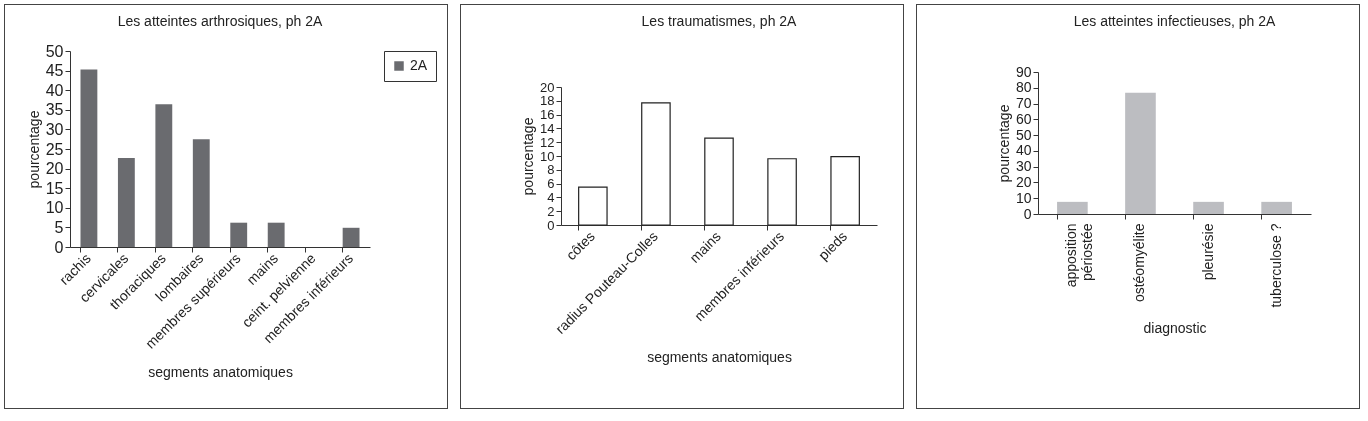 This screenshot has width=1368, height=421. Describe the element at coordinates (547, 128) in the screenshot. I see `y-tick-label: 14` at that location.